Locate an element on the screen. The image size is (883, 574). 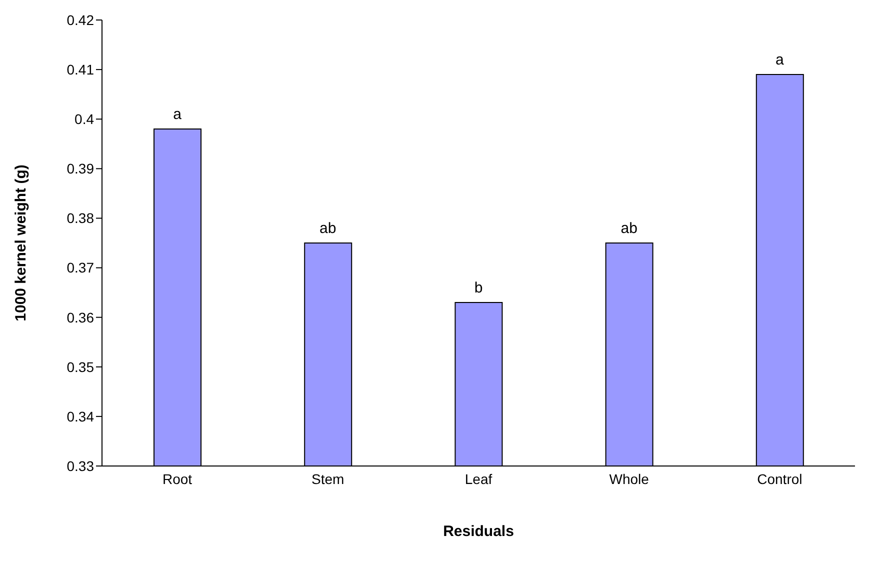
y-tick-label: 0.34 is located at coordinates (80, 416).